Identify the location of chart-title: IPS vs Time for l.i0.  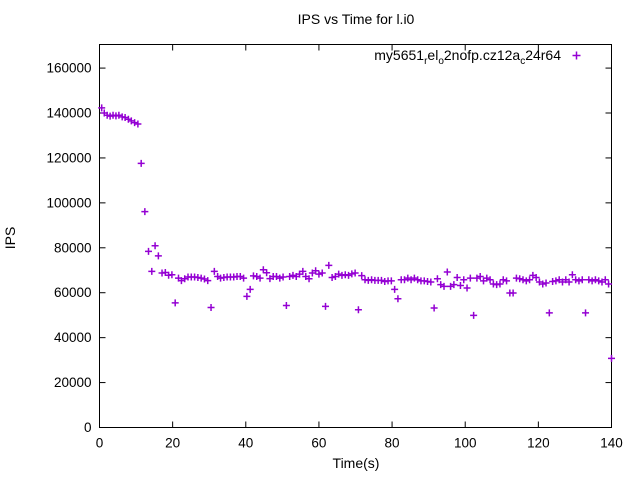
(356, 19).